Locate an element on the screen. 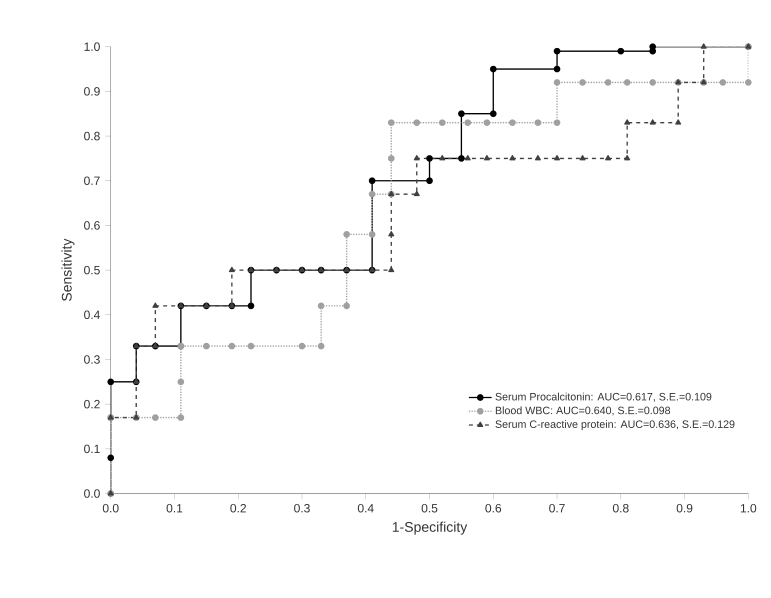 This screenshot has width=771, height=598. y-tick-label: 1.0 is located at coordinates (92, 47).